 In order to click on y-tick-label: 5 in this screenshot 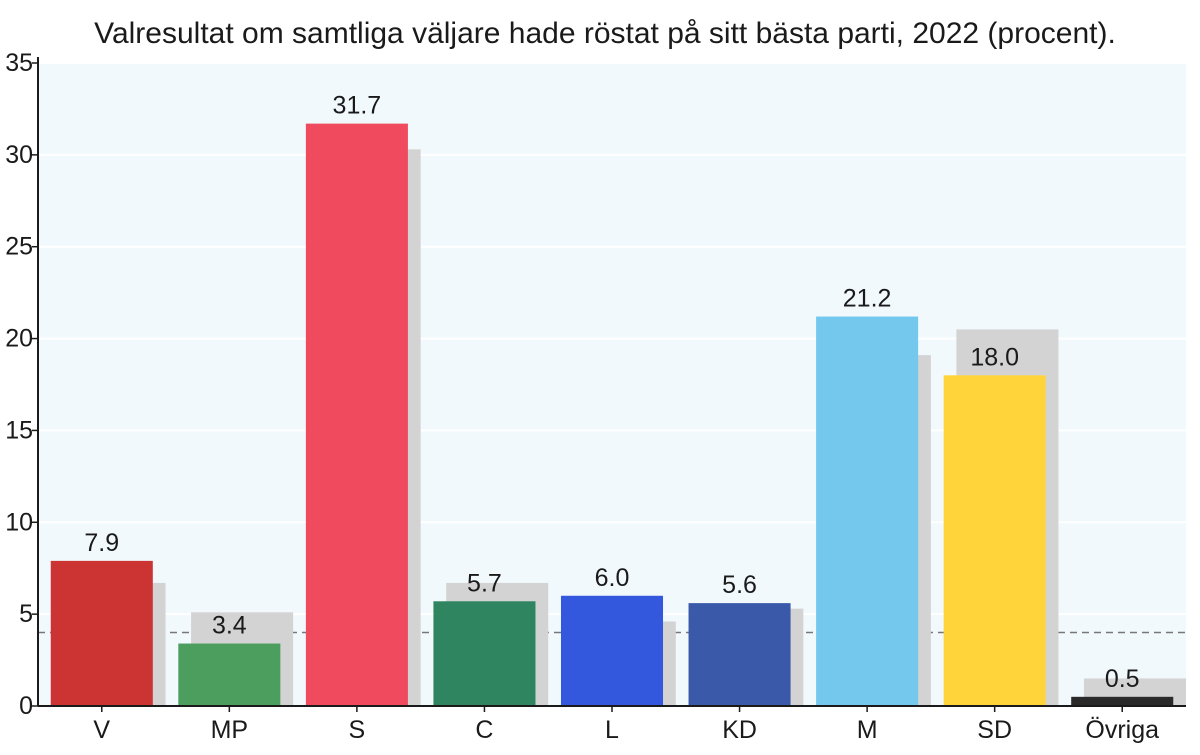, I will do `click(26, 614)`.